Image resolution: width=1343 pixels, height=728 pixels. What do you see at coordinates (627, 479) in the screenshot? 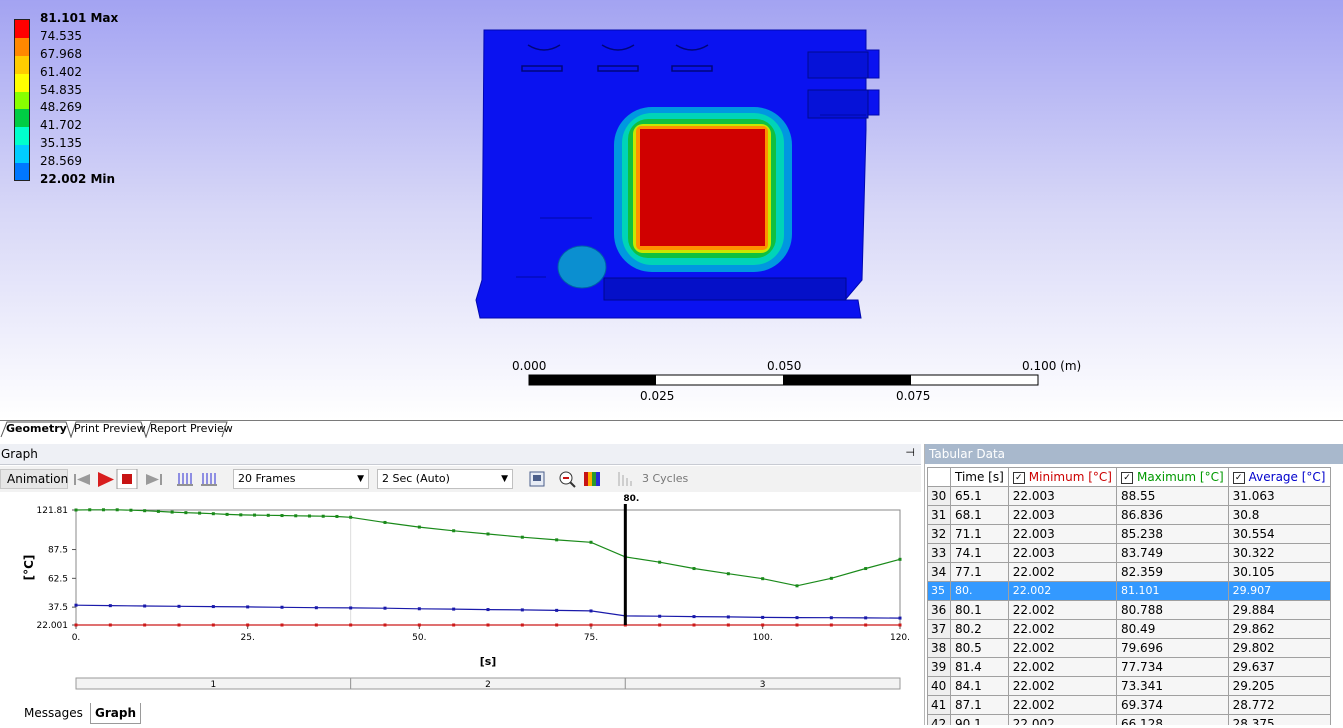
I see `cycles-icon` at bounding box center [627, 479].